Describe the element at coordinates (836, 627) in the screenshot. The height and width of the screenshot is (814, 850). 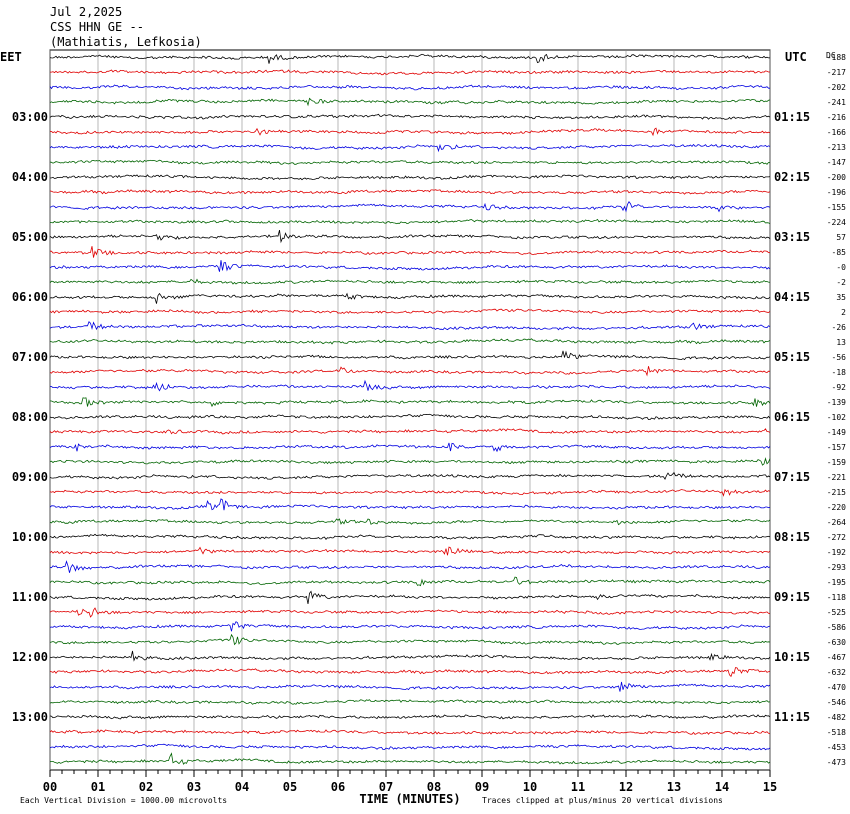
I see `dc-offset: -586` at that location.